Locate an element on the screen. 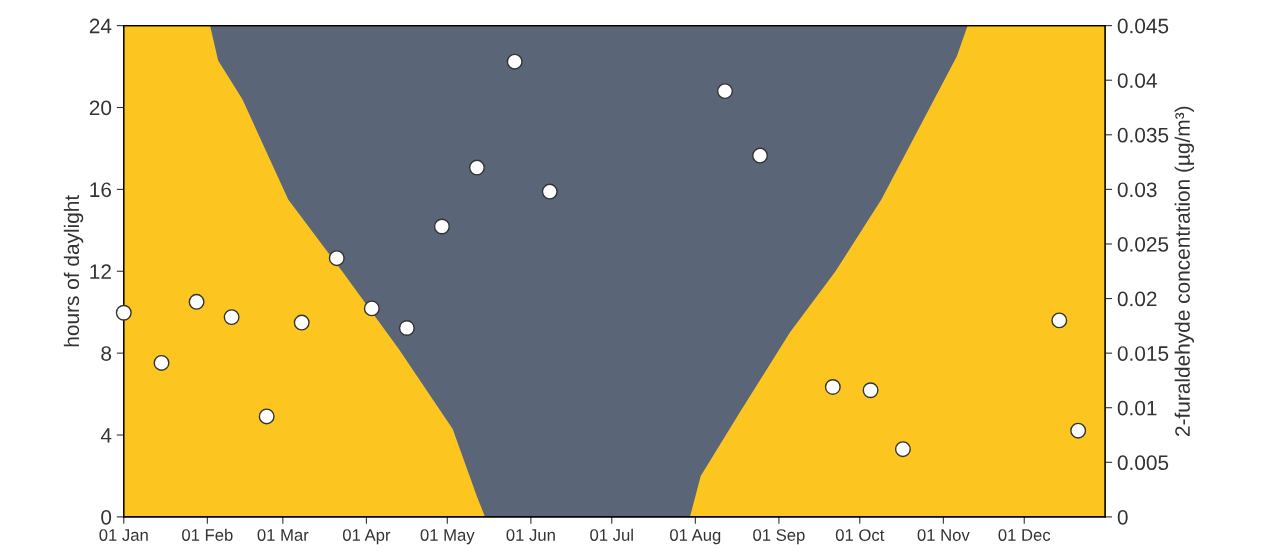  y2-tick-label: 0.04 is located at coordinates (1137, 80).